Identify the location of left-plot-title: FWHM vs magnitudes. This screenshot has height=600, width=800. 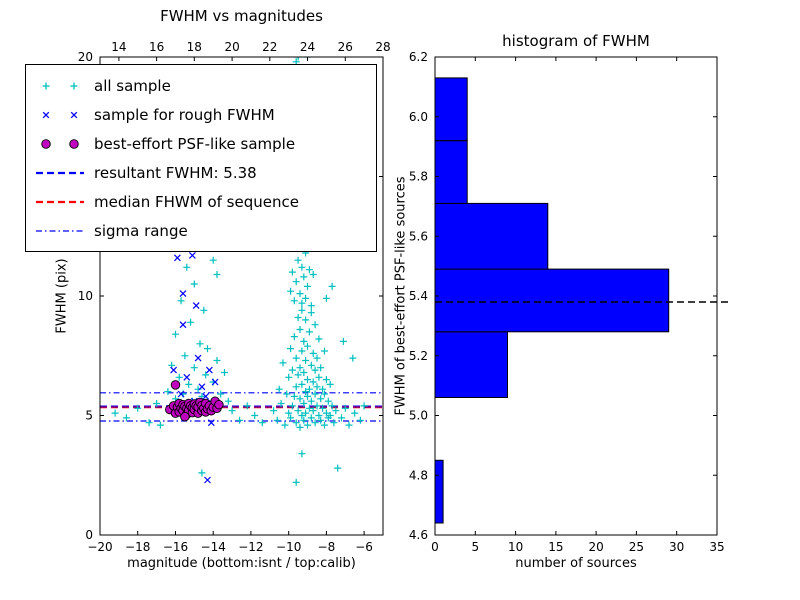
(241, 16).